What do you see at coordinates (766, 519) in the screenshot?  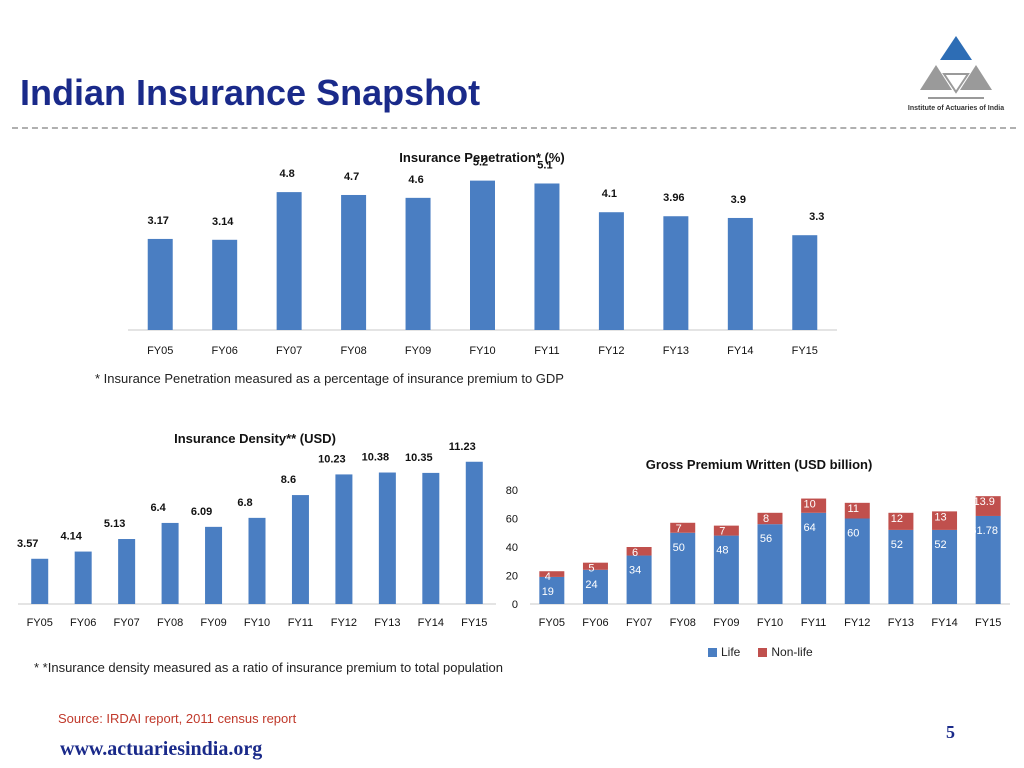 I see `gpw-nonlife-label: 8` at bounding box center [766, 519].